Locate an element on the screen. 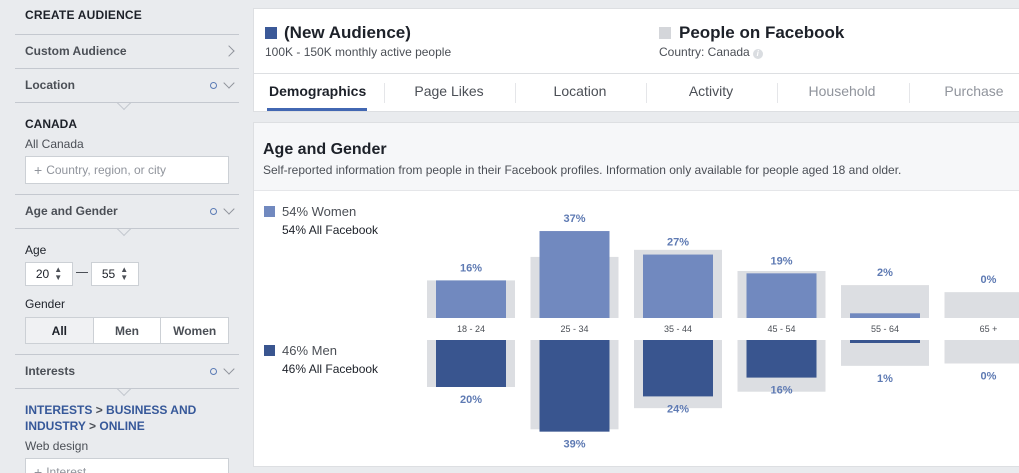  age-min-select: 20 ▲ ▼ is located at coordinates (49, 274).